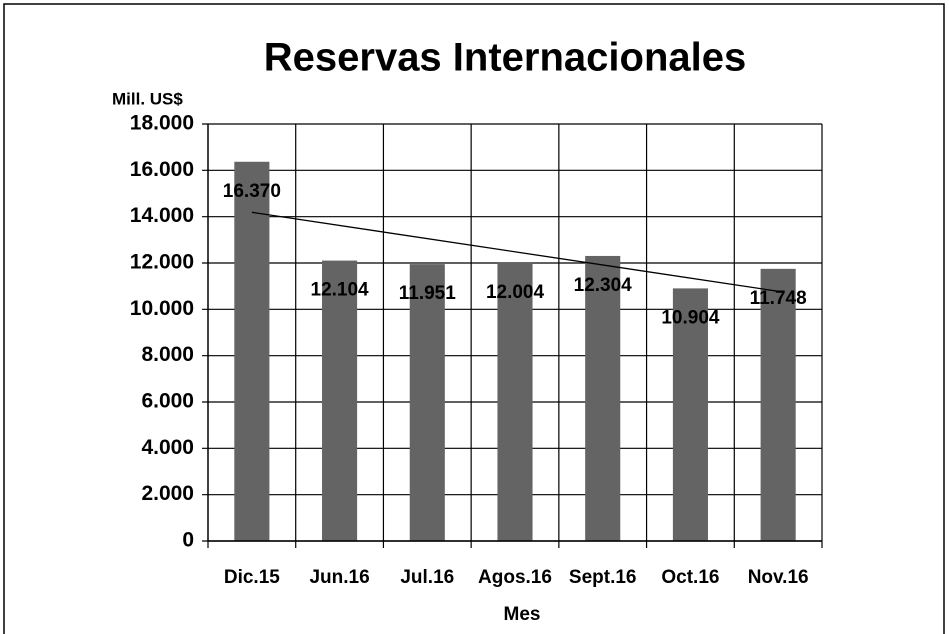 The width and height of the screenshot is (949, 634). I want to click on y-tick-label: 18.000, so click(162, 123).